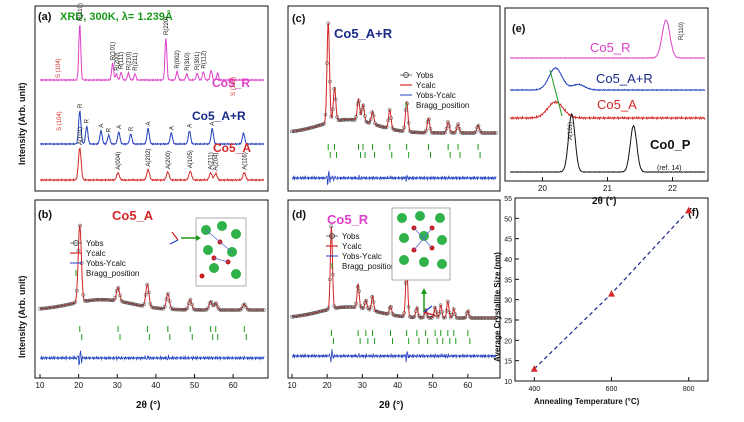 Image resolution: width=744 pixels, height=422 pixels. What do you see at coordinates (40, 385) in the screenshot?
I see `x-tick-label: 10` at bounding box center [40, 385].